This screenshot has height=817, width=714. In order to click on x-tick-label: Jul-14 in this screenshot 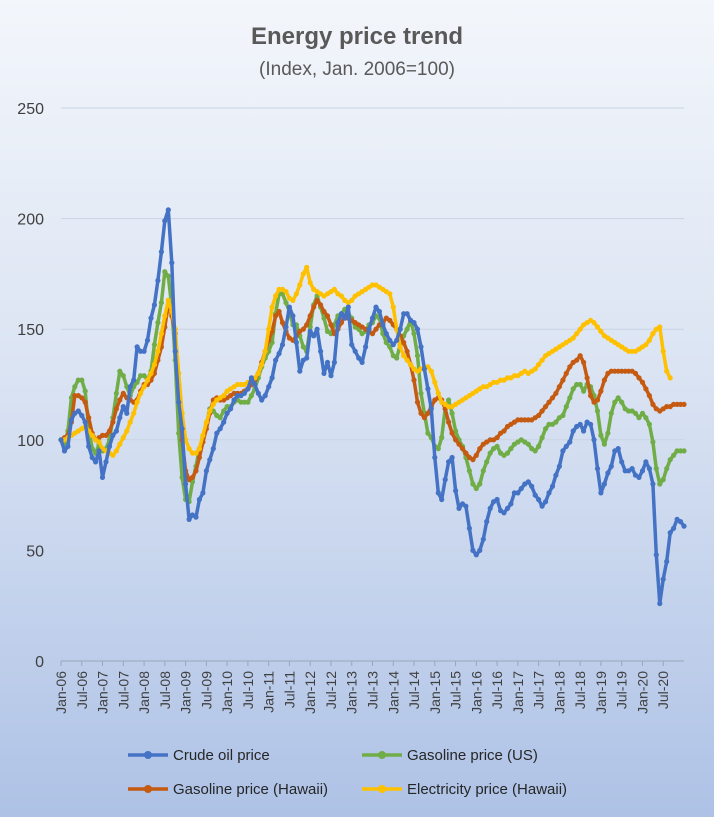, I will do `click(414, 690)`.